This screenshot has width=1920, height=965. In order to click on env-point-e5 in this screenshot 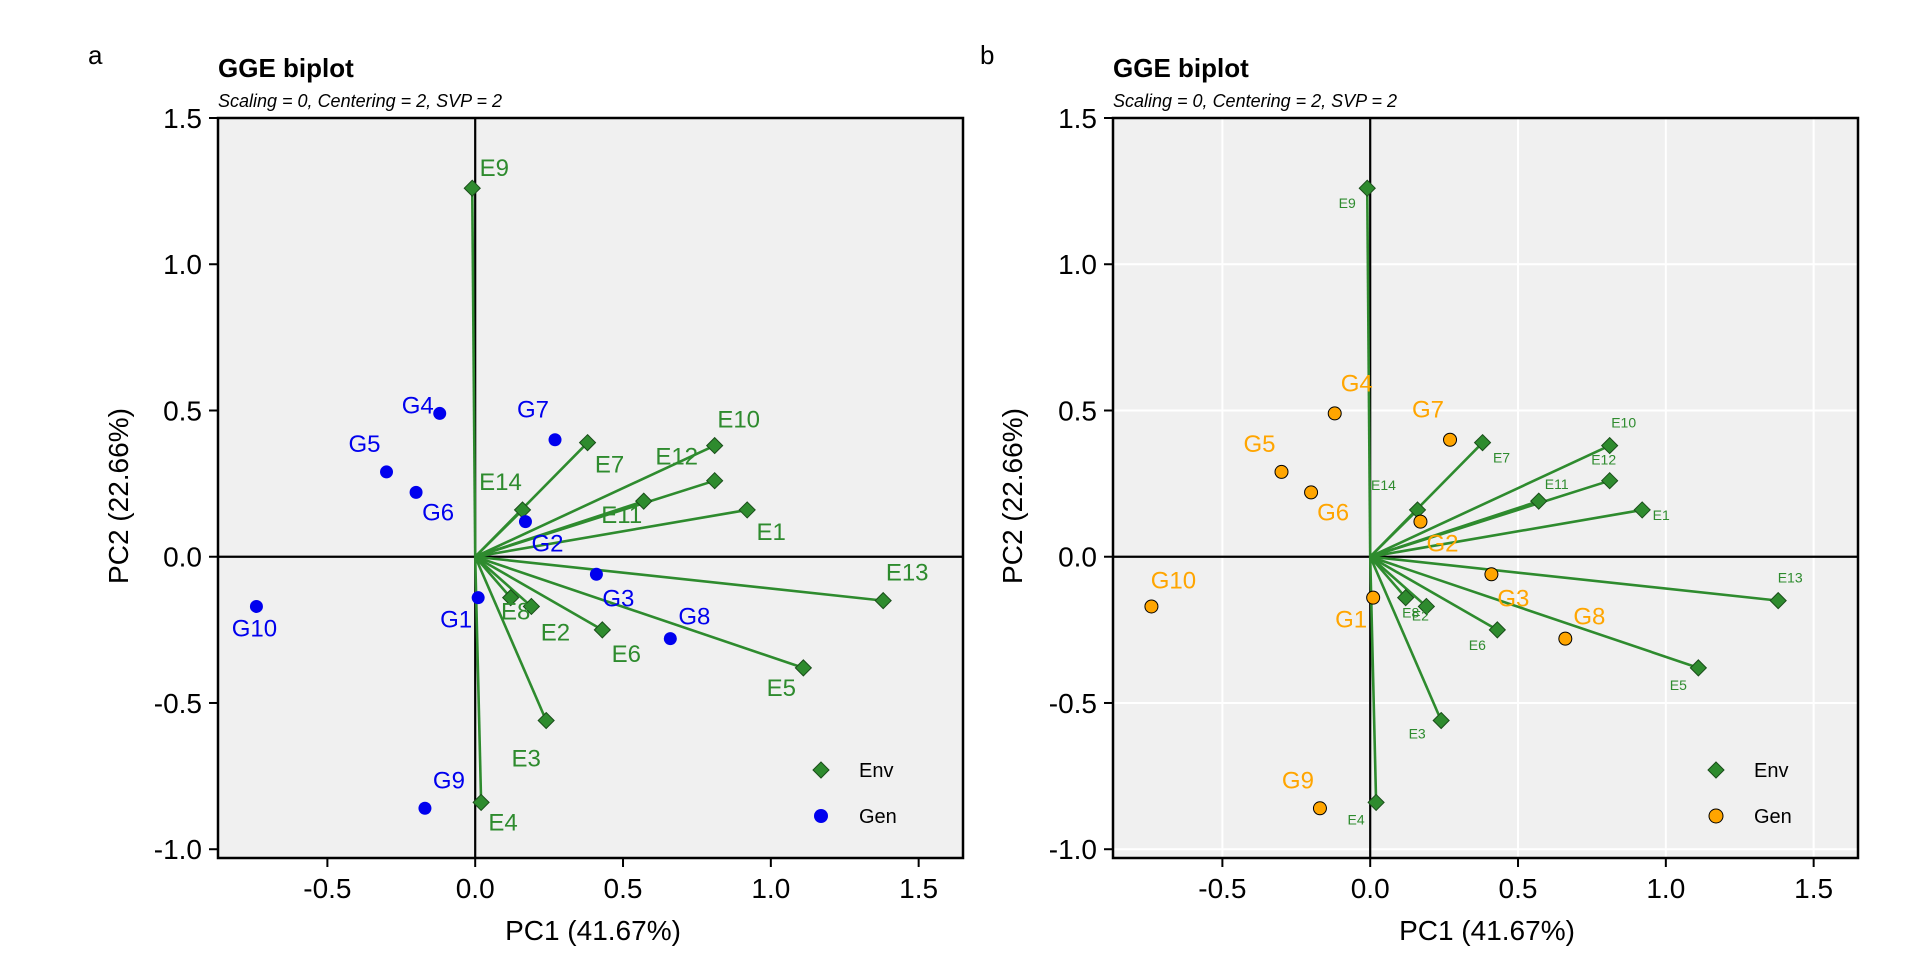, I will do `click(803, 668)`.